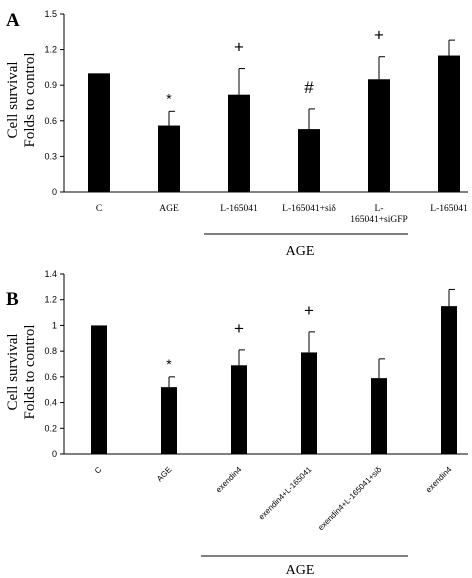 This screenshot has width=472, height=578. What do you see at coordinates (169, 209) in the screenshot?
I see `panel-a-category-label: AGE` at bounding box center [169, 209].